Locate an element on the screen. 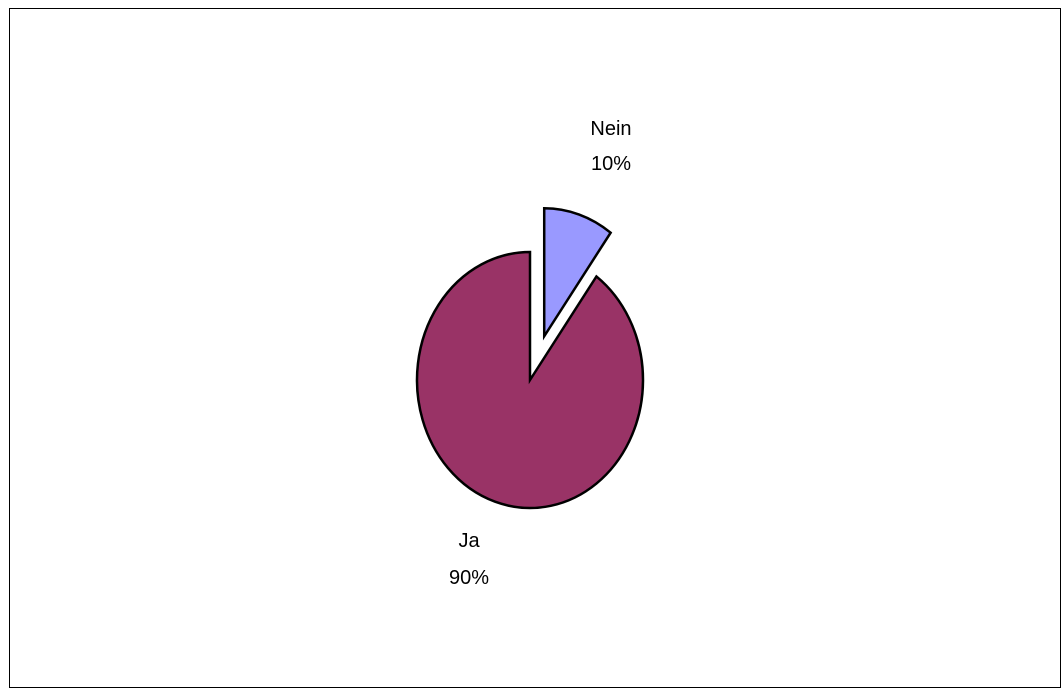  data-label-ja-percent: 90% is located at coordinates (469, 578).